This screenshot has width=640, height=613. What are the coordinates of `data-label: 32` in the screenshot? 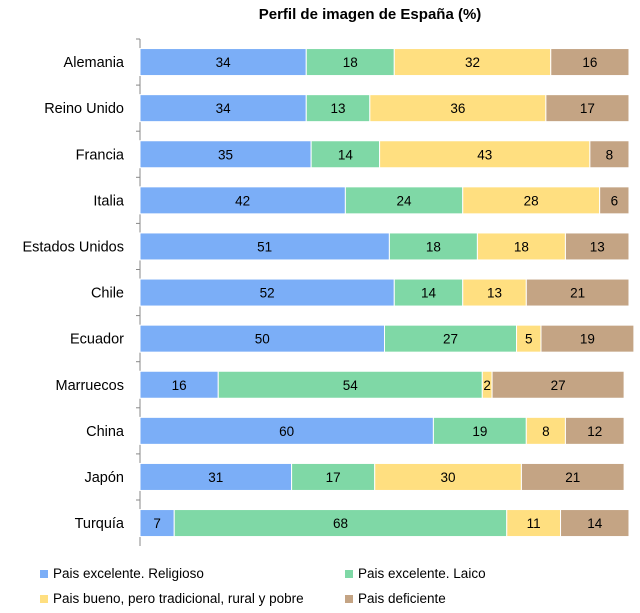 It's located at (472, 62).